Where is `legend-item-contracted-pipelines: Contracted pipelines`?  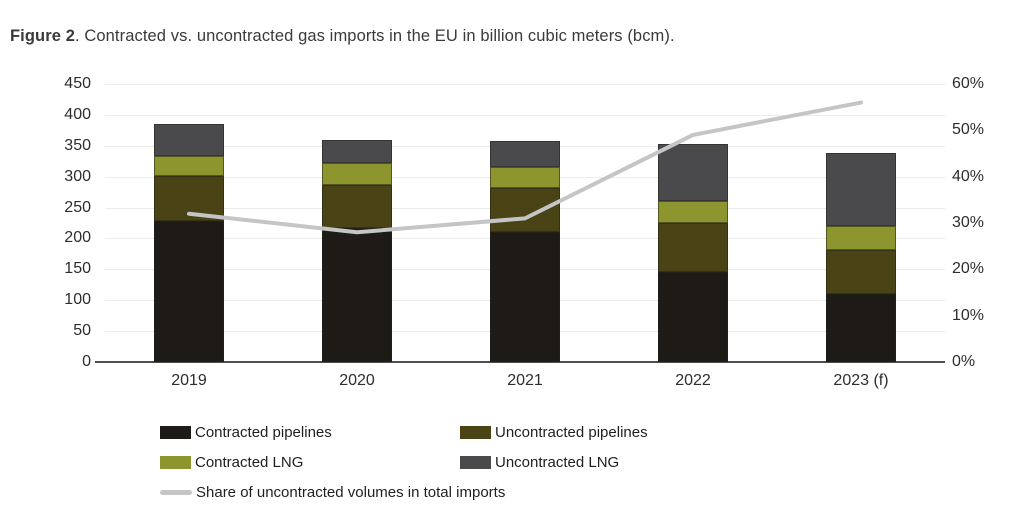 legend-item-contracted-pipelines: Contracted pipelines is located at coordinates (246, 432).